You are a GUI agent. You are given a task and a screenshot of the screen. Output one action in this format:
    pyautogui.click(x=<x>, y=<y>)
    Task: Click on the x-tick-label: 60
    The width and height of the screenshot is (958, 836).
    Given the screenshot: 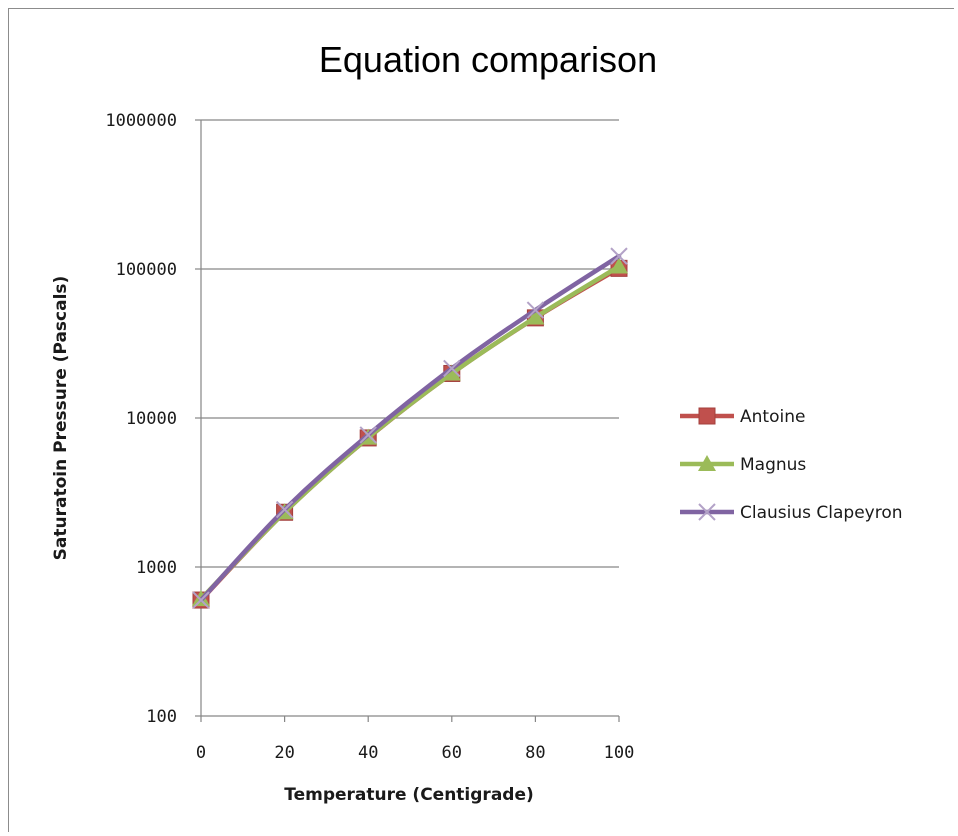 What is the action you would take?
    pyautogui.click(x=452, y=753)
    